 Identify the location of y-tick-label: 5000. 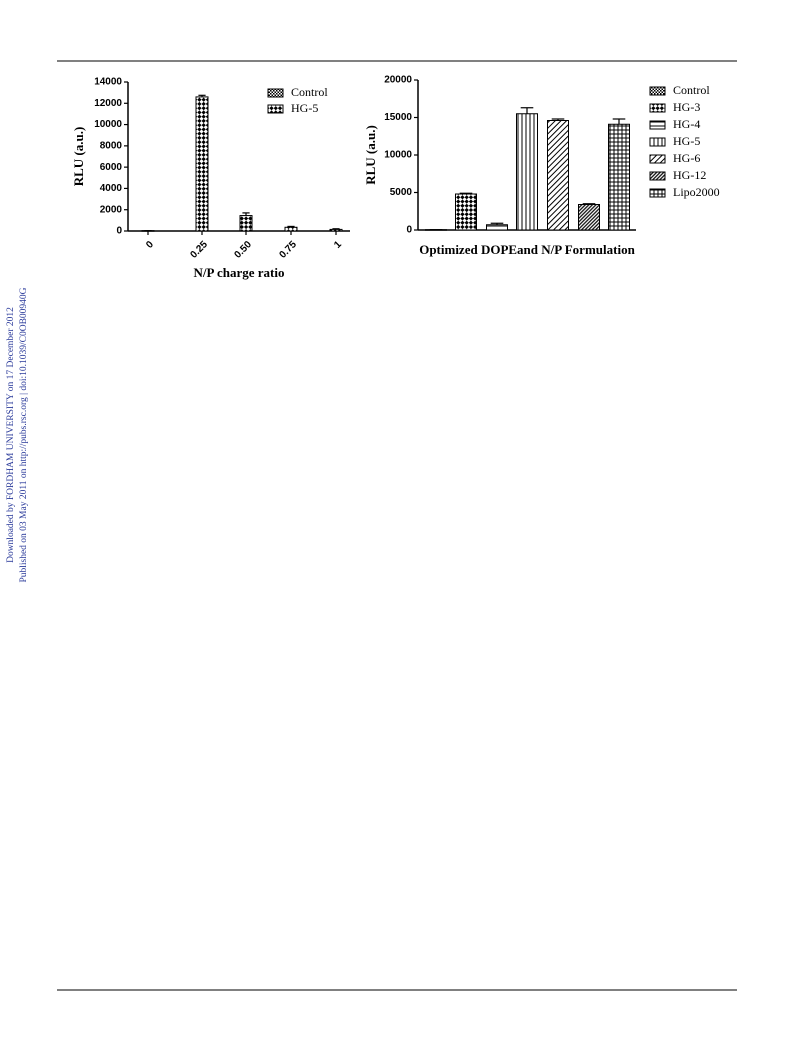
(401, 192).